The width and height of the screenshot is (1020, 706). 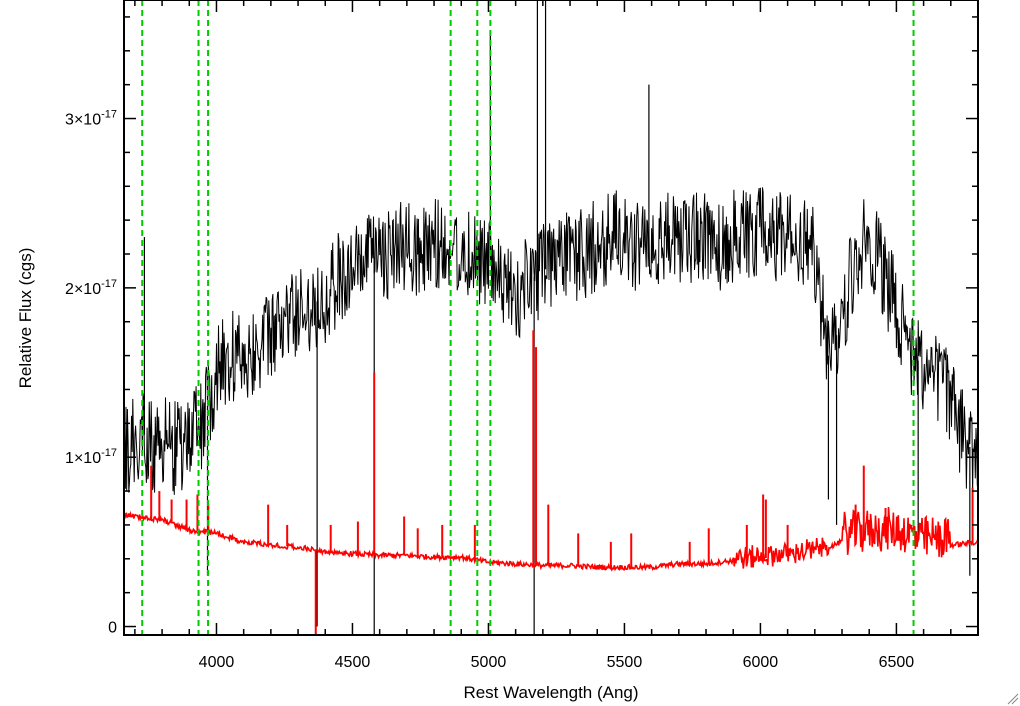 I want to click on x-tick-label: 5500, so click(x=625, y=662).